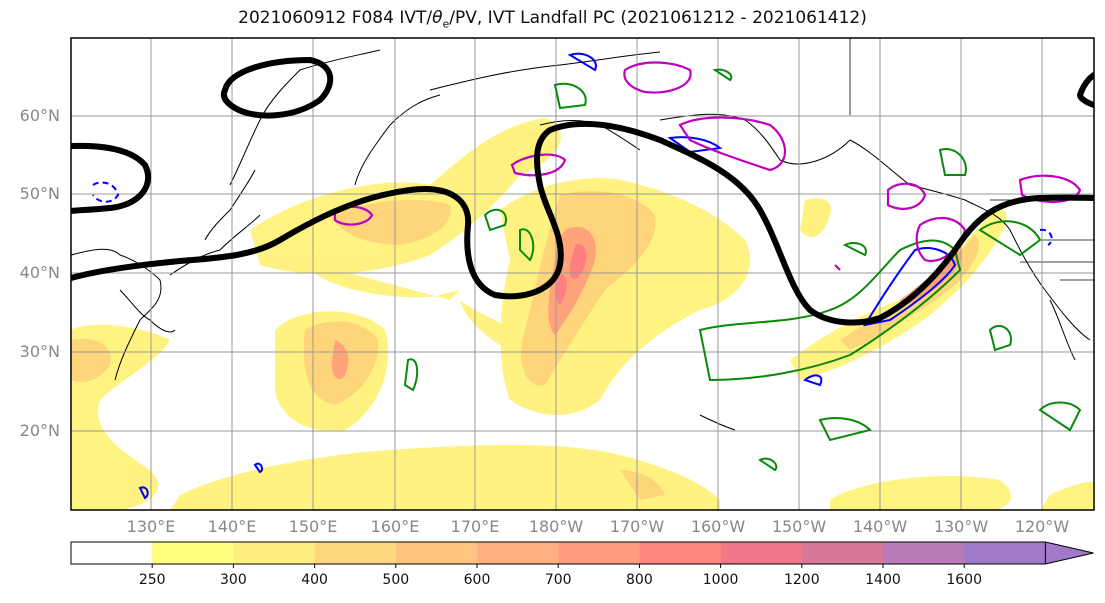  I want to click on lon-label-160e: 160°E, so click(395, 526).